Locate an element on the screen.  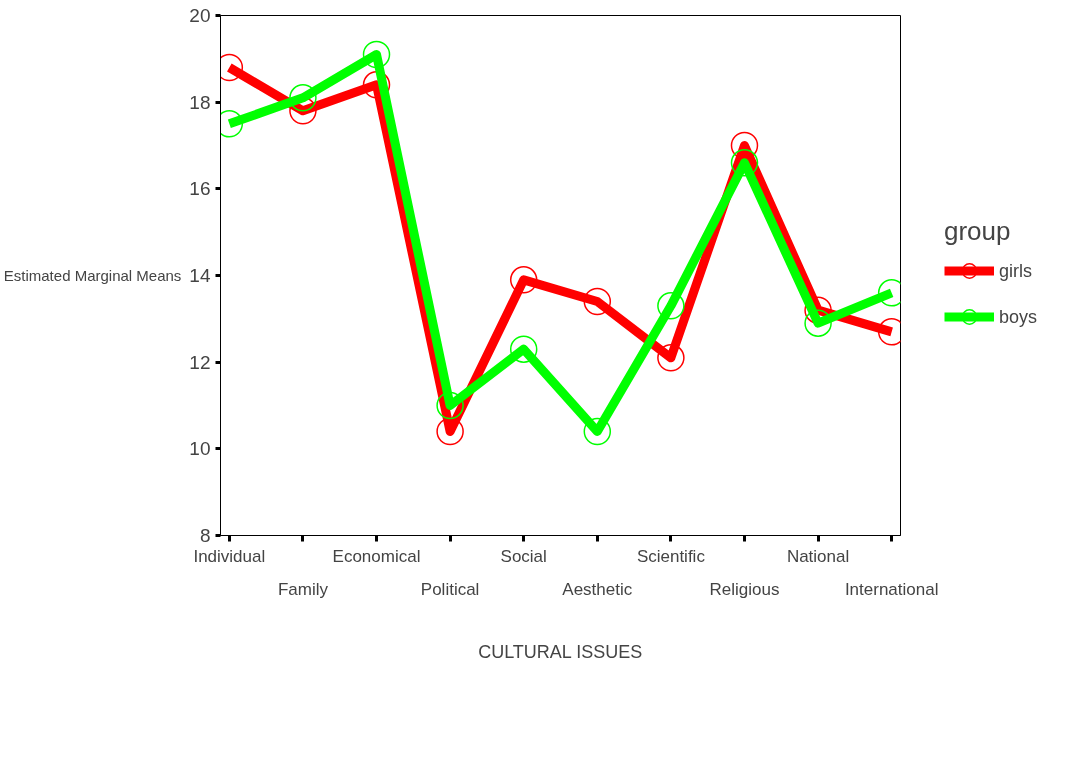
y-axis-title: Estimated Marginal Means is located at coordinates (92, 275).